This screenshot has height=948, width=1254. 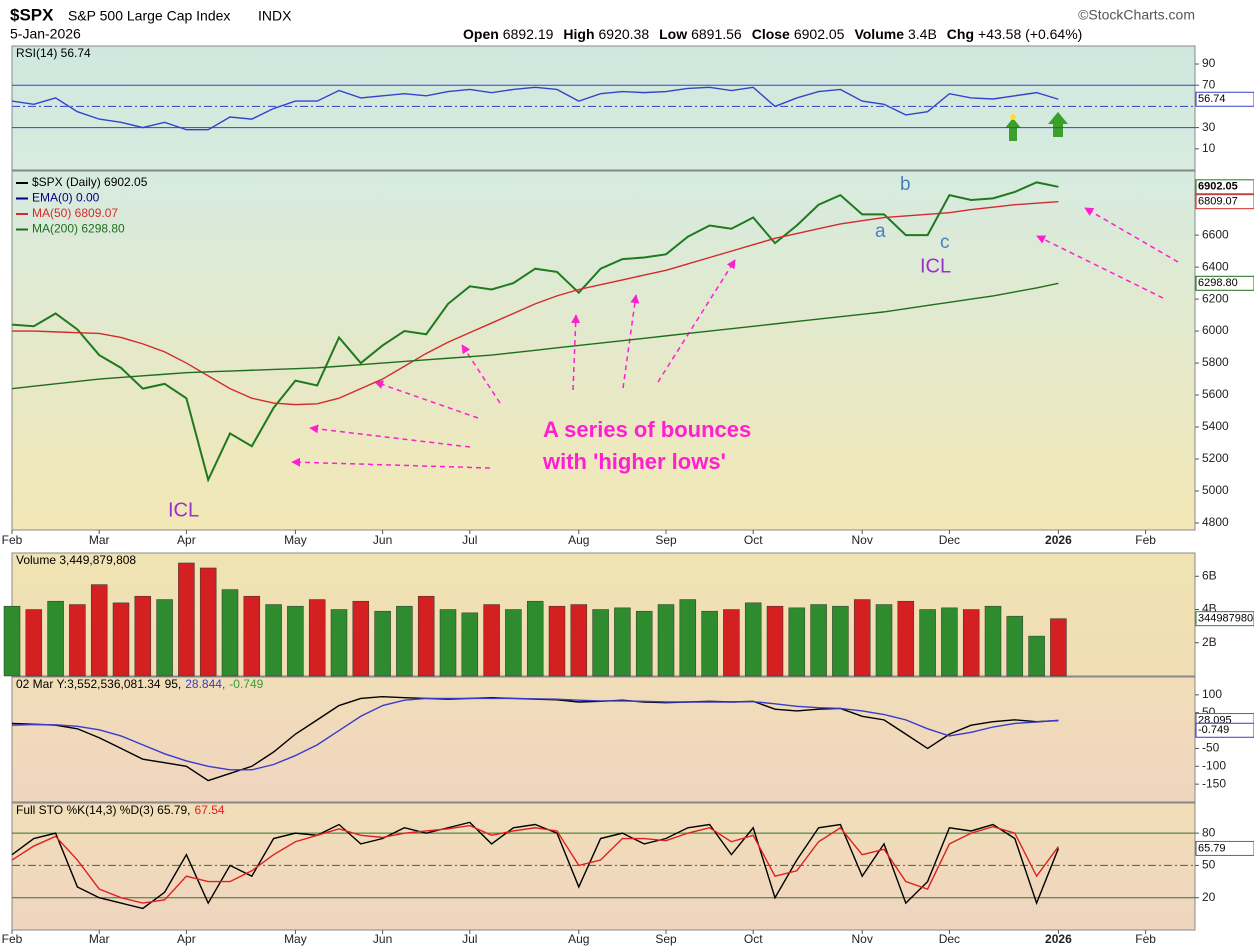 I want to click on y-tick-label: 20, so click(x=1209, y=897).